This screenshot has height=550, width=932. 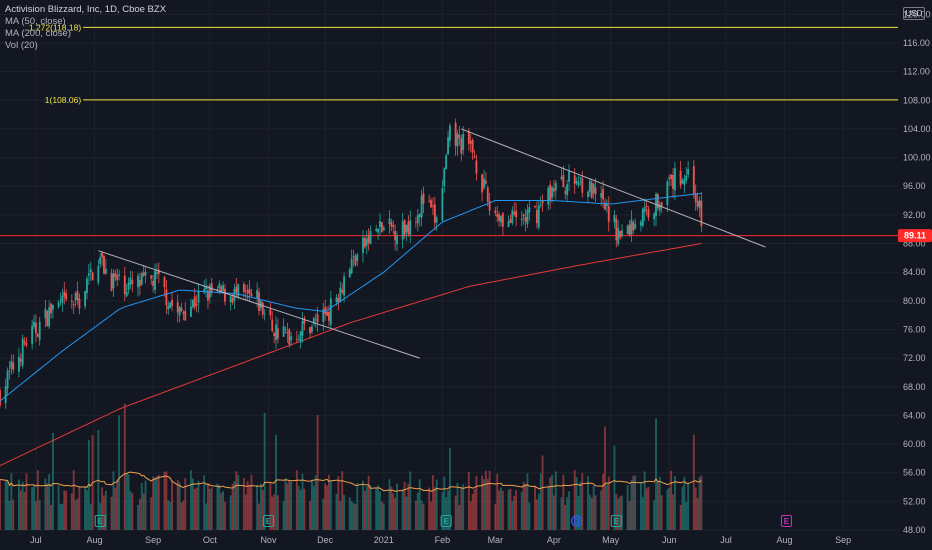 I want to click on price-tick-label: 112.00, so click(x=916, y=72).